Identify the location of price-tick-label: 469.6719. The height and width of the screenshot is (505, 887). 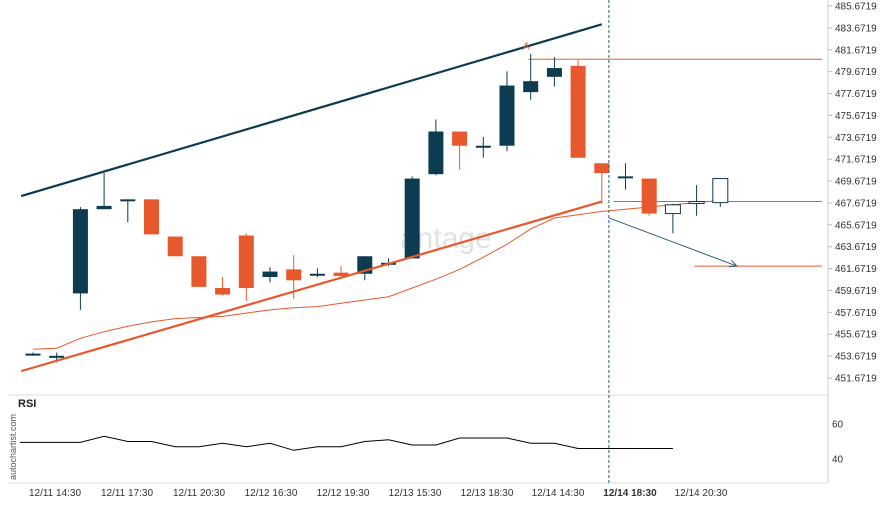
(856, 182).